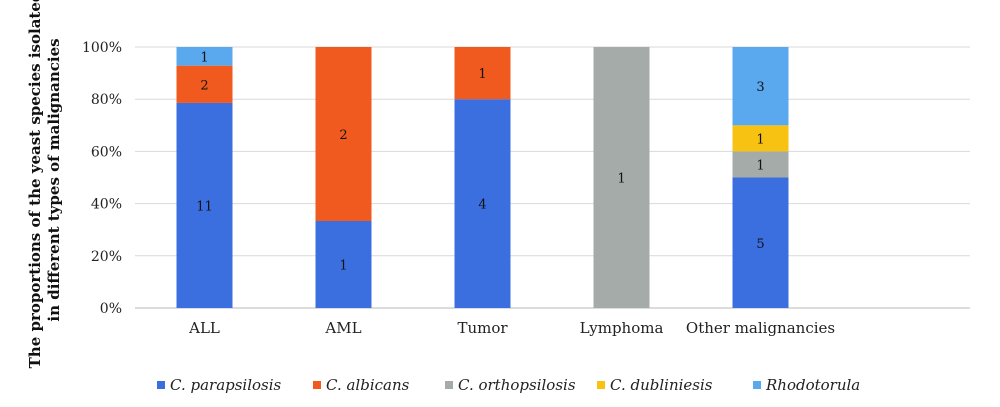 This screenshot has height=407, width=1000. What do you see at coordinates (106, 205) in the screenshot?
I see `y-tick-label: 40%` at bounding box center [106, 205].